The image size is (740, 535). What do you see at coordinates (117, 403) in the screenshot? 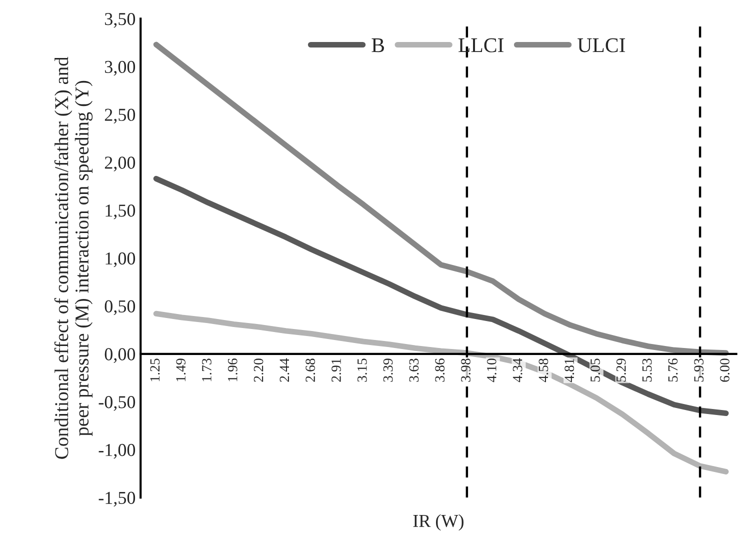
I see `y-tick-label: -0,50` at bounding box center [117, 403].